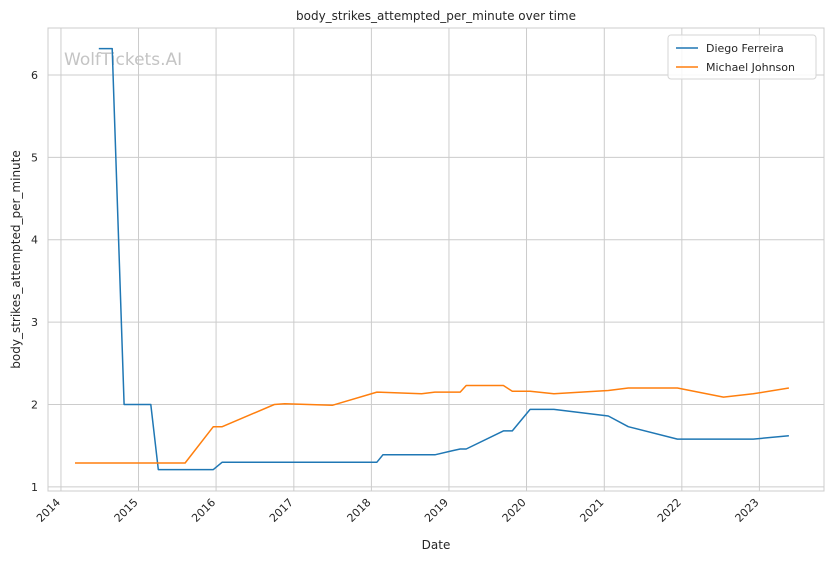 Image resolution: width=832 pixels, height=561 pixels. What do you see at coordinates (123, 60) in the screenshot?
I see `watermark: WolfTickets.AI` at bounding box center [123, 60].